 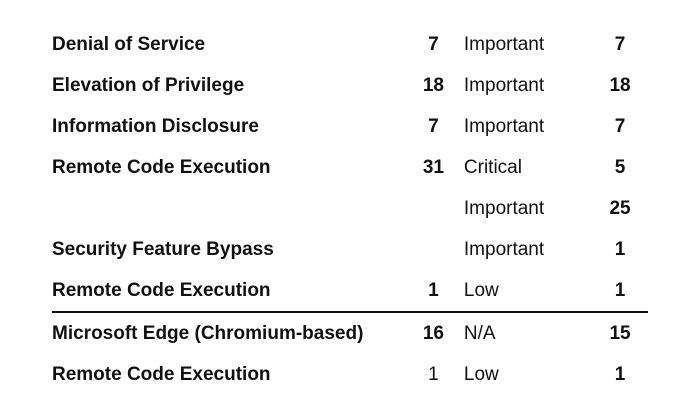 I want to click on table-row: Important 25, so click(x=350, y=208).